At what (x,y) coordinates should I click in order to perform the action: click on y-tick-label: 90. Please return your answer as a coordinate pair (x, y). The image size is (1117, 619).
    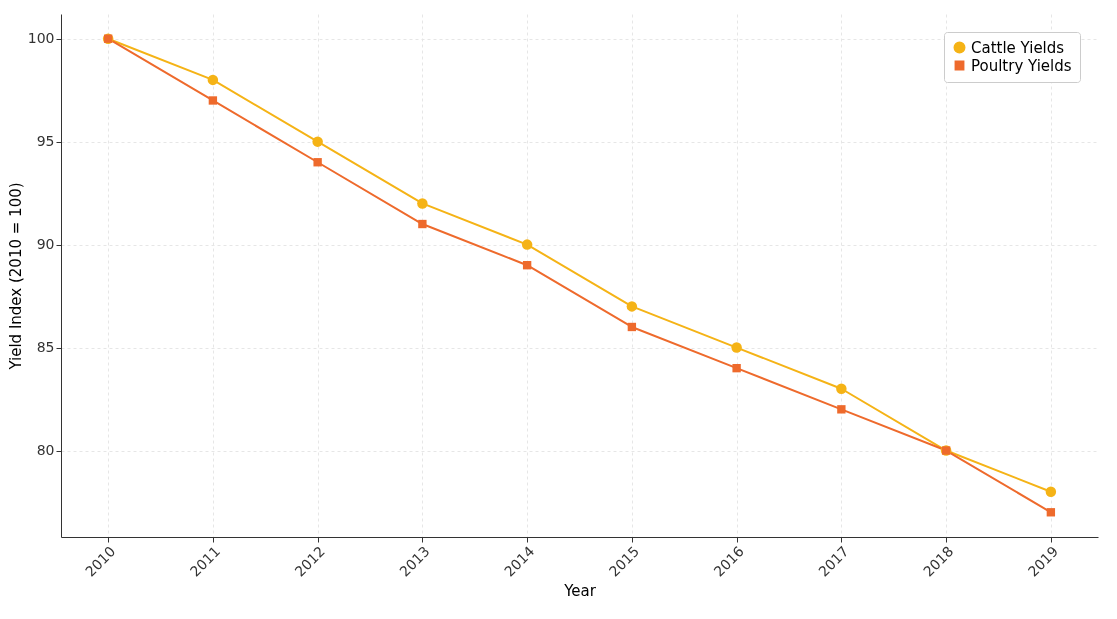
    Looking at the image, I should click on (45, 244).